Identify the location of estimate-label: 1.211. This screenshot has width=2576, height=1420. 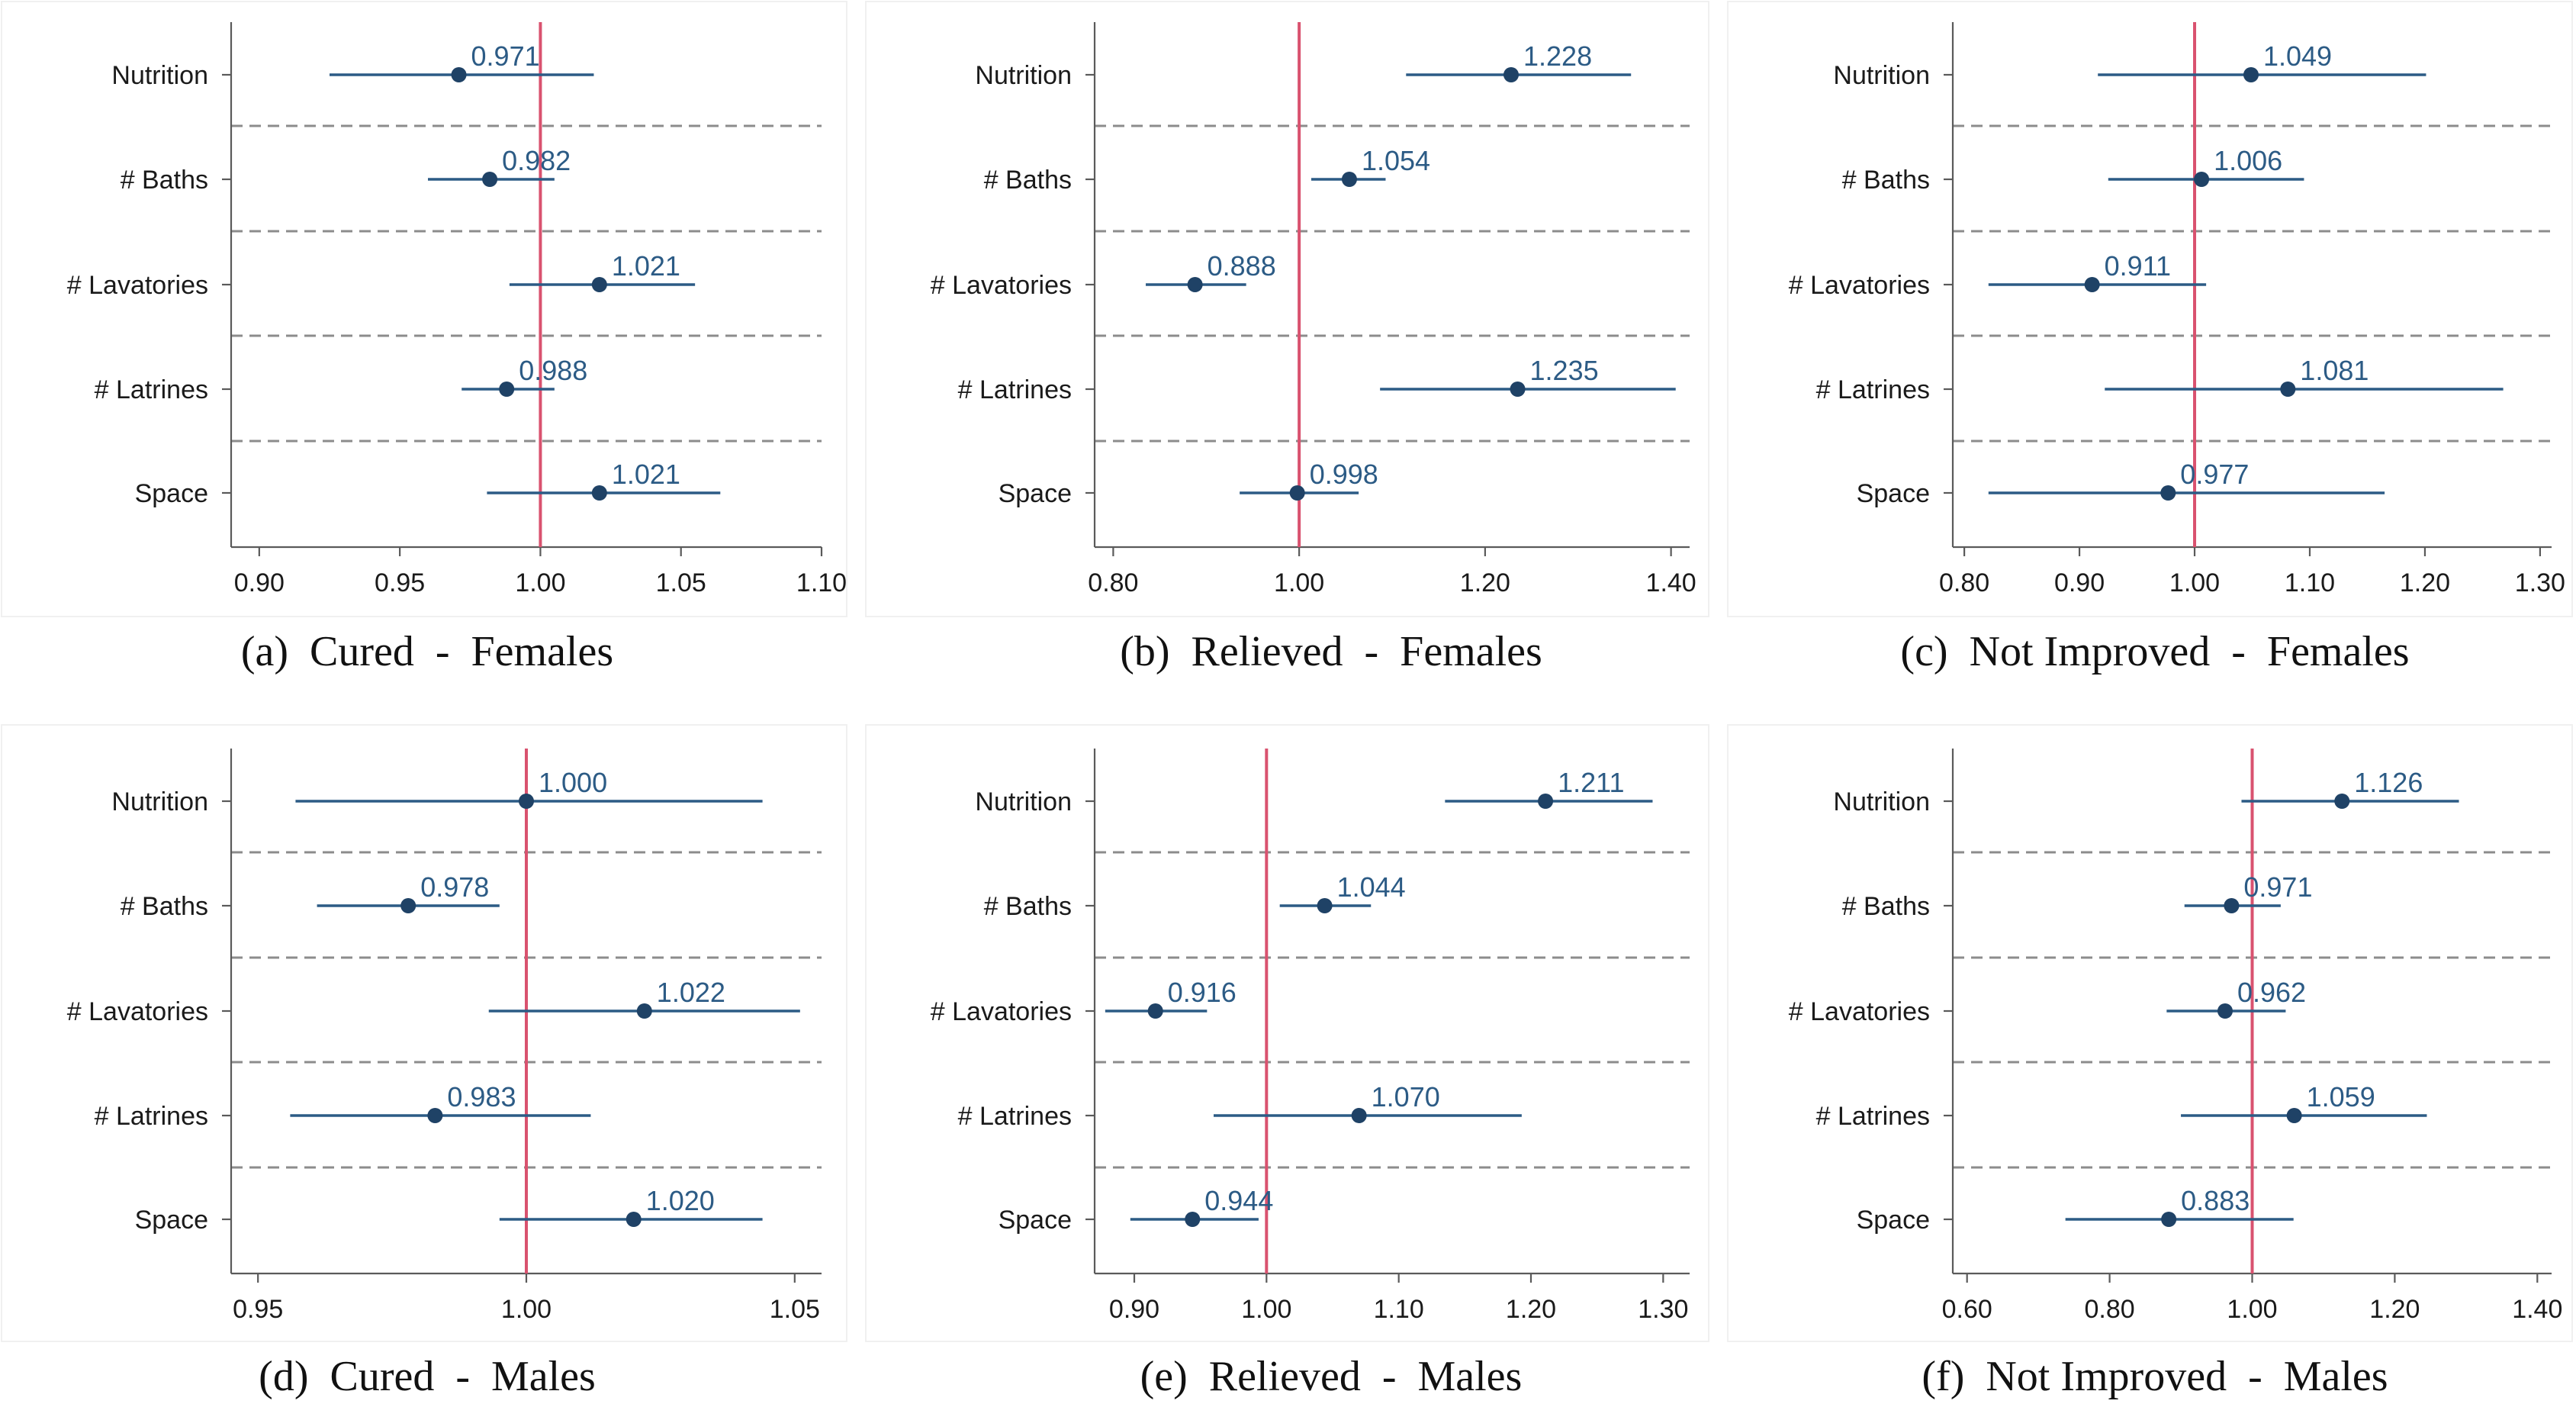
(1591, 782).